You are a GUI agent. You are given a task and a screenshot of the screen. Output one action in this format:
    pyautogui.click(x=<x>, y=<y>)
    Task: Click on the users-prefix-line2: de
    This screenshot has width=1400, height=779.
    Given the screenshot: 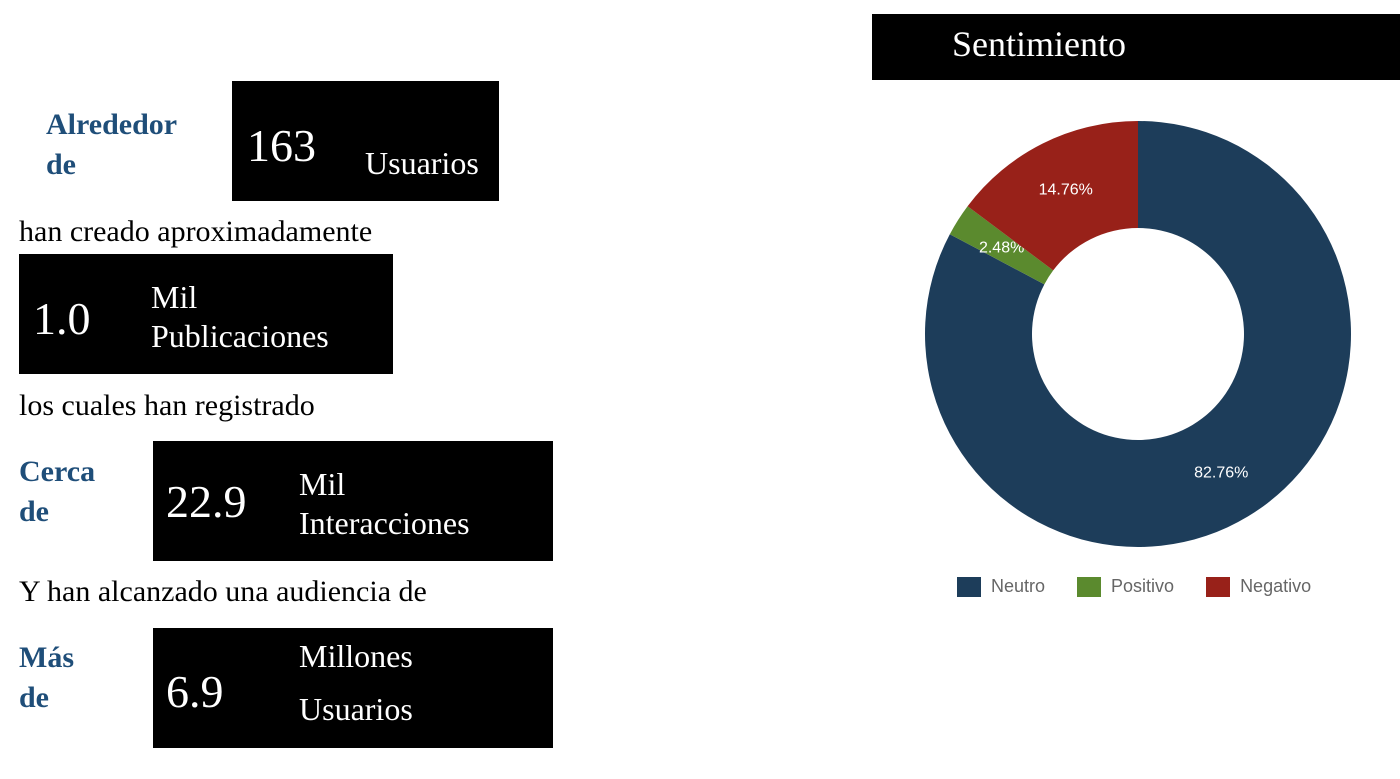 What is the action you would take?
    pyautogui.click(x=61, y=164)
    